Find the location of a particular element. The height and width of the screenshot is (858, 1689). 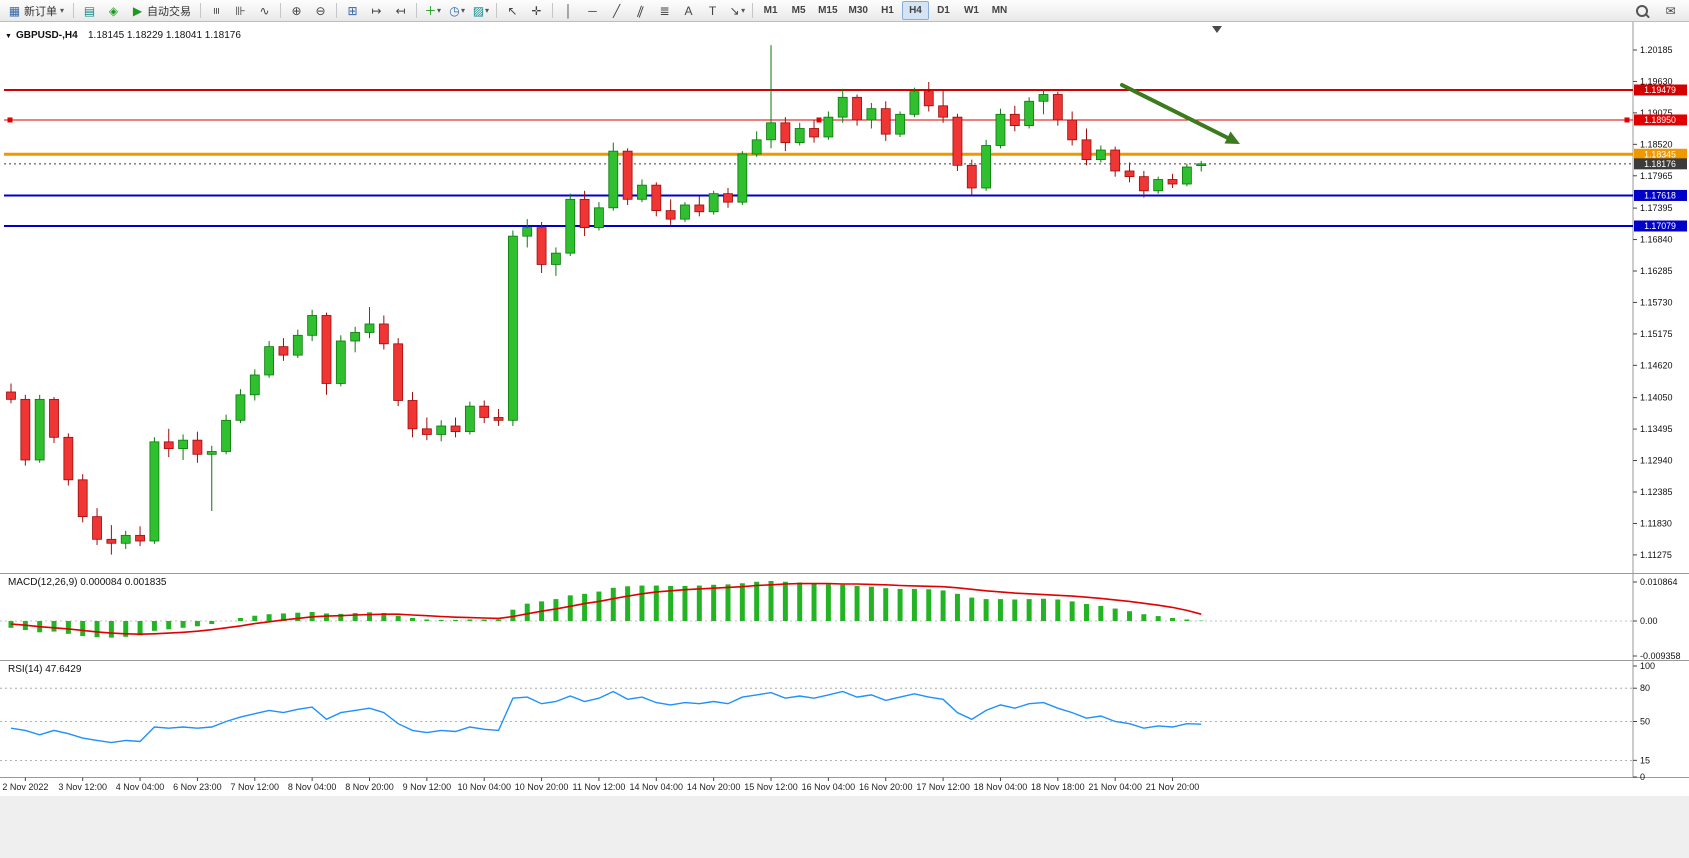

collapse-panel-icon: ▼ is located at coordinates (8, 36).